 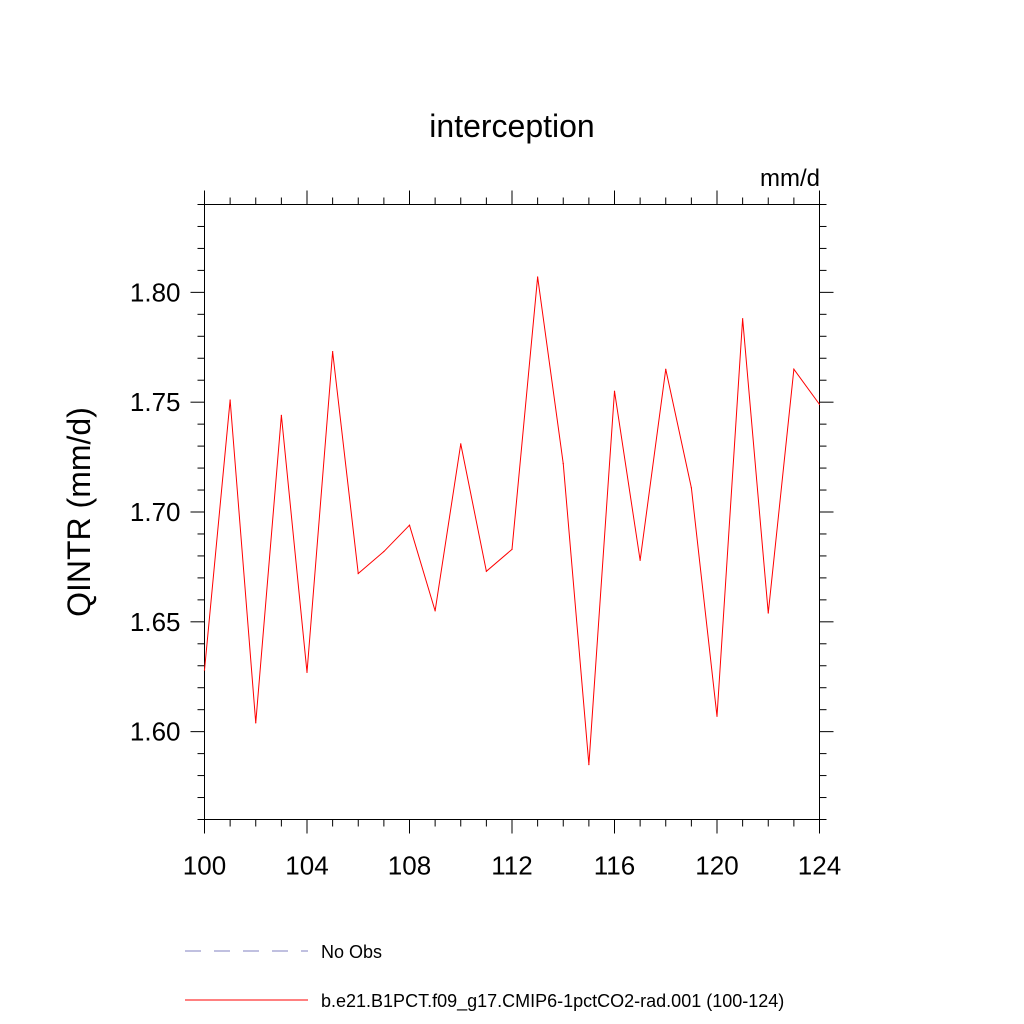 What do you see at coordinates (155, 402) in the screenshot?
I see `y-tick-label: 1.75` at bounding box center [155, 402].